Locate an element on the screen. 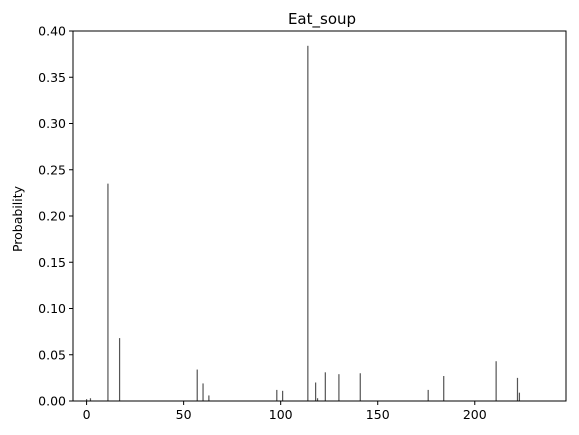  y-tick-label: 0.00 is located at coordinates (52, 401).